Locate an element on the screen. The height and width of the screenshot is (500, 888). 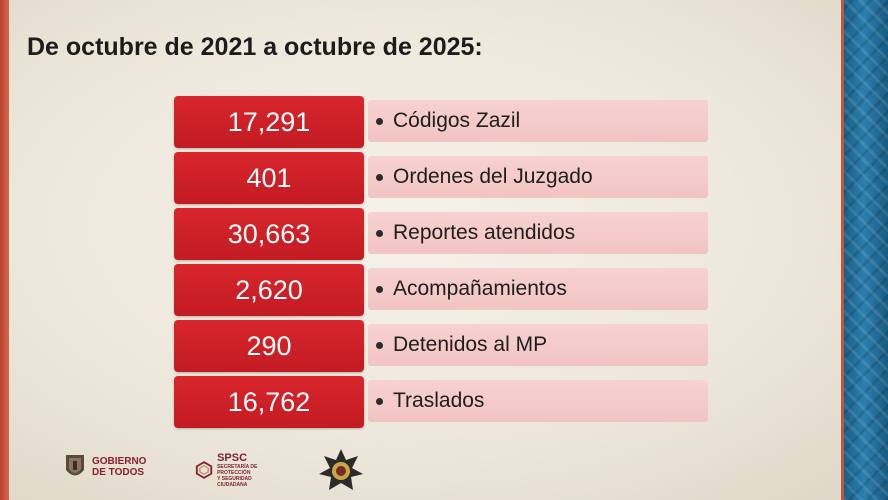
stat-label-box: Traslados is located at coordinates (538, 401).